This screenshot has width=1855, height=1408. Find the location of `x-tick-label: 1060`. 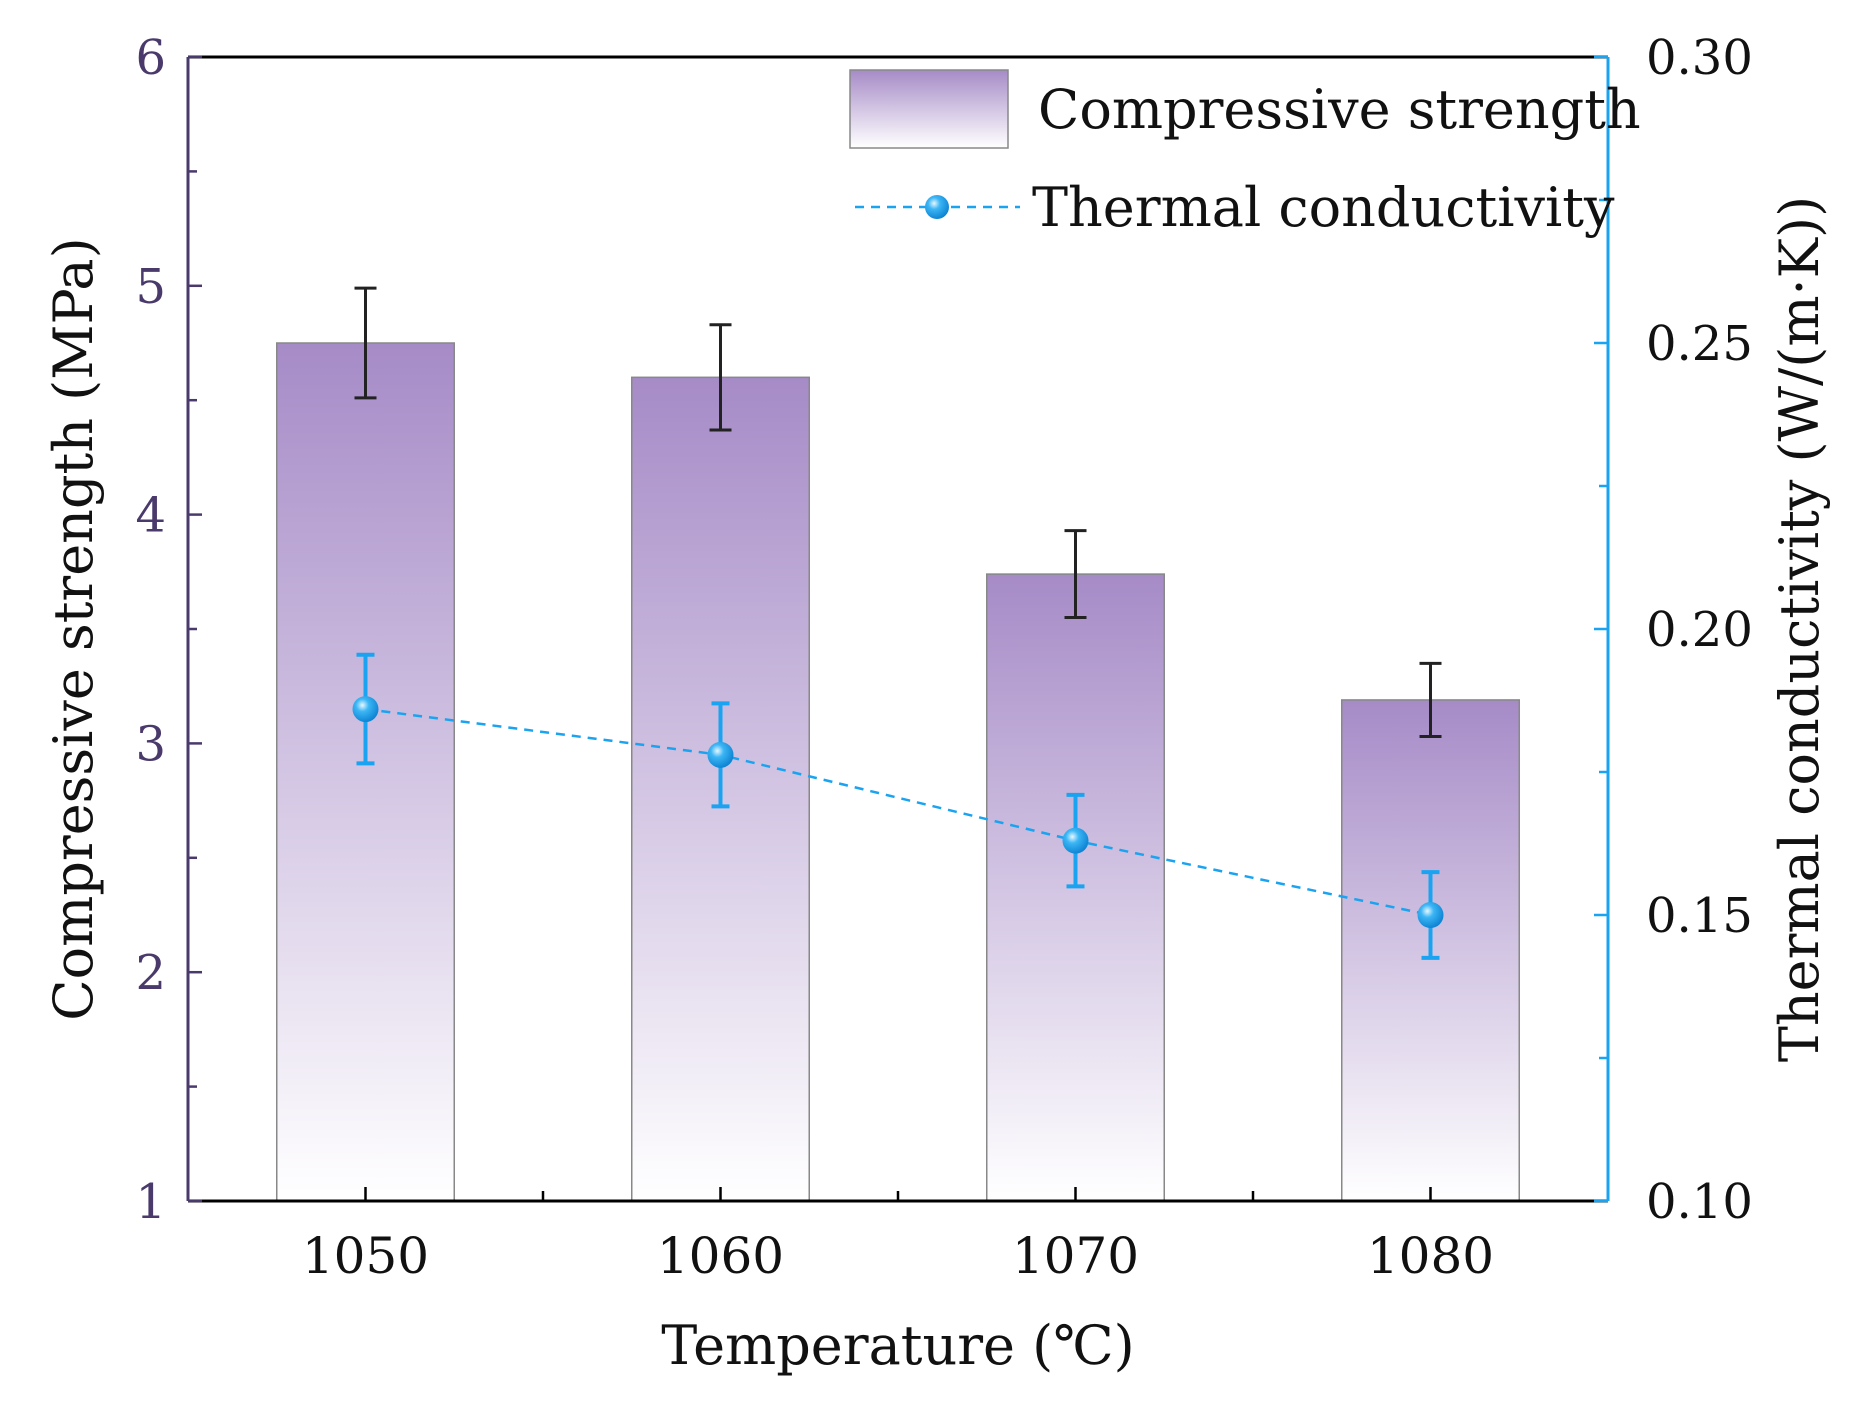

x-tick-label: 1060 is located at coordinates (720, 1256).